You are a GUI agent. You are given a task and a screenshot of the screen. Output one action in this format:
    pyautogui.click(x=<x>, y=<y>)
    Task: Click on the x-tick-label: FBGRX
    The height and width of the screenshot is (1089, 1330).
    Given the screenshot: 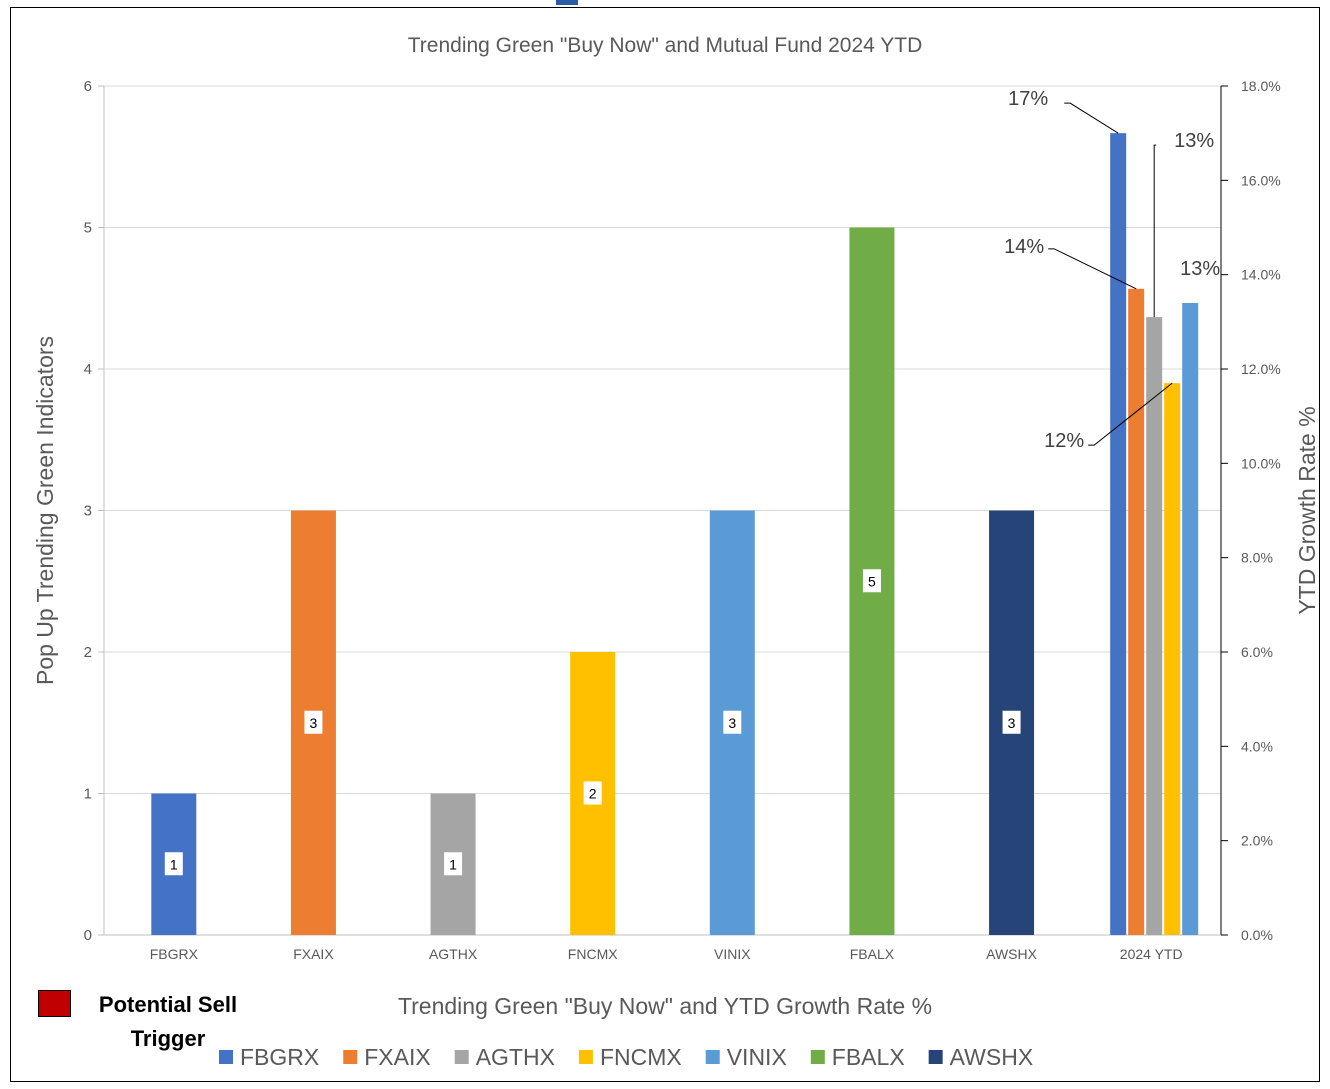 What is the action you would take?
    pyautogui.click(x=174, y=954)
    